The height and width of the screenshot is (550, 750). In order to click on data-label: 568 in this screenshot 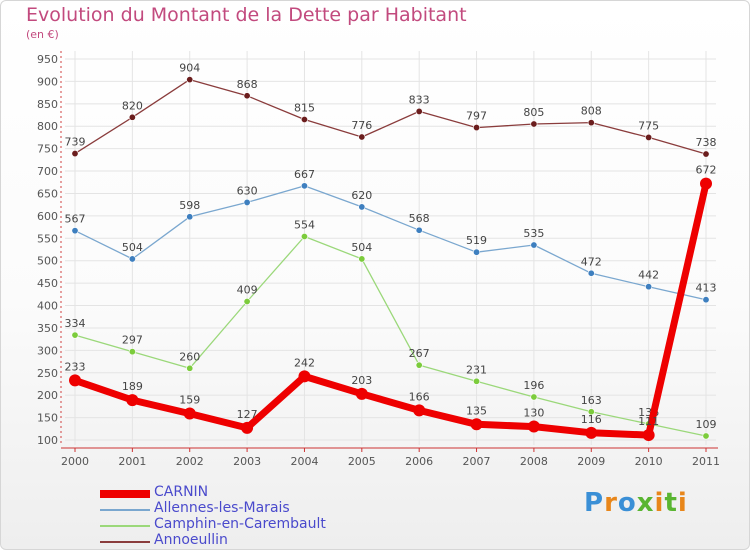, I will do `click(419, 218)`.